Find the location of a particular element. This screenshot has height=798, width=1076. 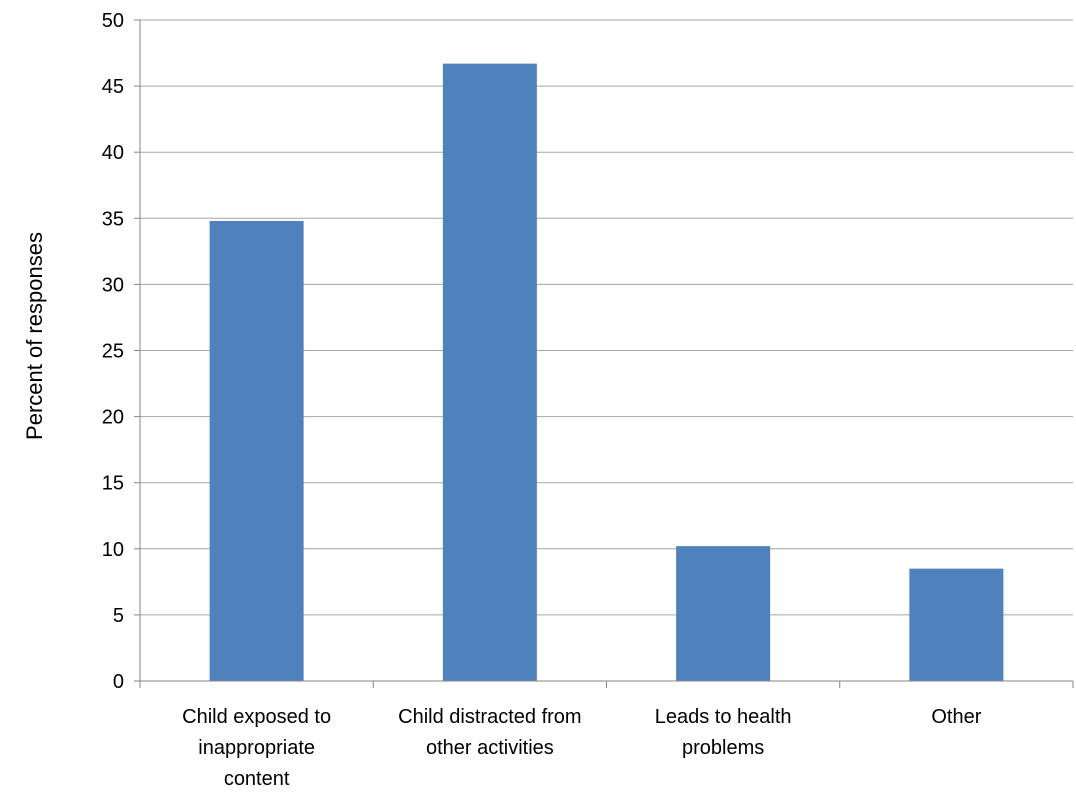

x-category-label-line: Child exposed to is located at coordinates (256, 717).